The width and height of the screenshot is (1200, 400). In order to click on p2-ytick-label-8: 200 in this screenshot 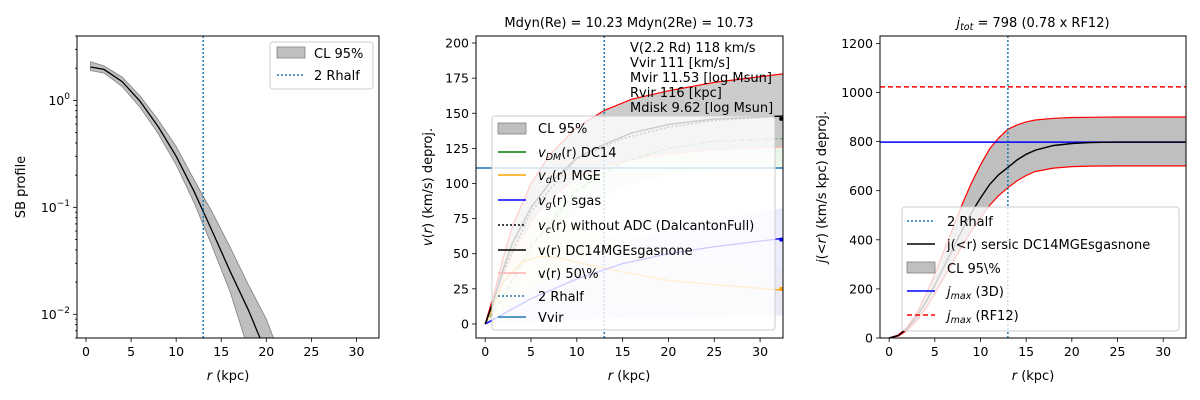, I will do `click(457, 43)`.